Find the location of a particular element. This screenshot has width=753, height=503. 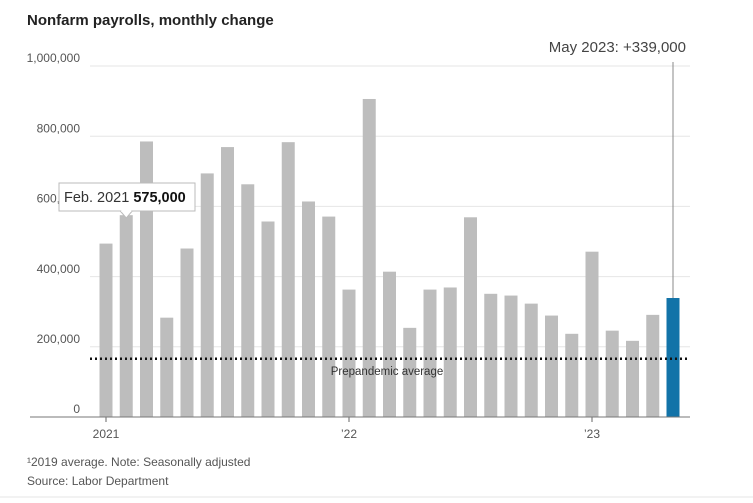

tooltip-value: 575,000 is located at coordinates (159, 198).